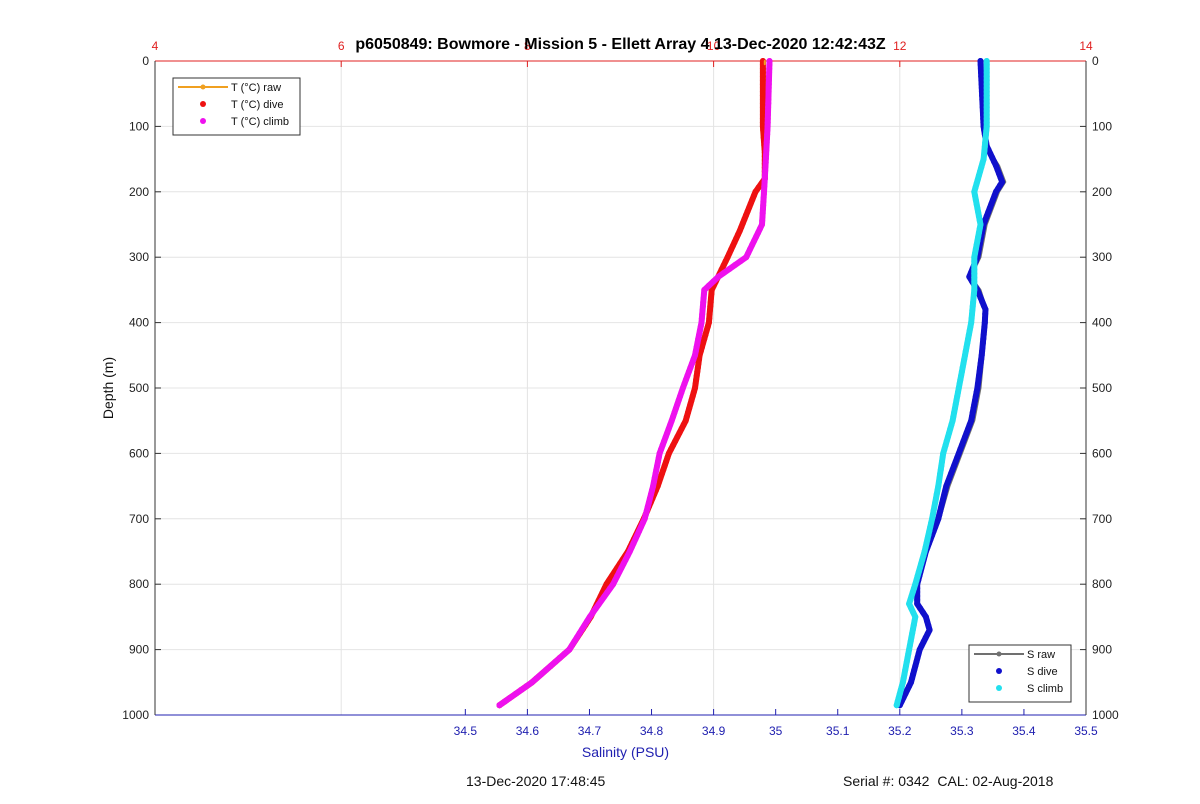 Image resolution: width=1200 pixels, height=804 pixels. I want to click on serial-number: Serial #: 0342, so click(886, 781).